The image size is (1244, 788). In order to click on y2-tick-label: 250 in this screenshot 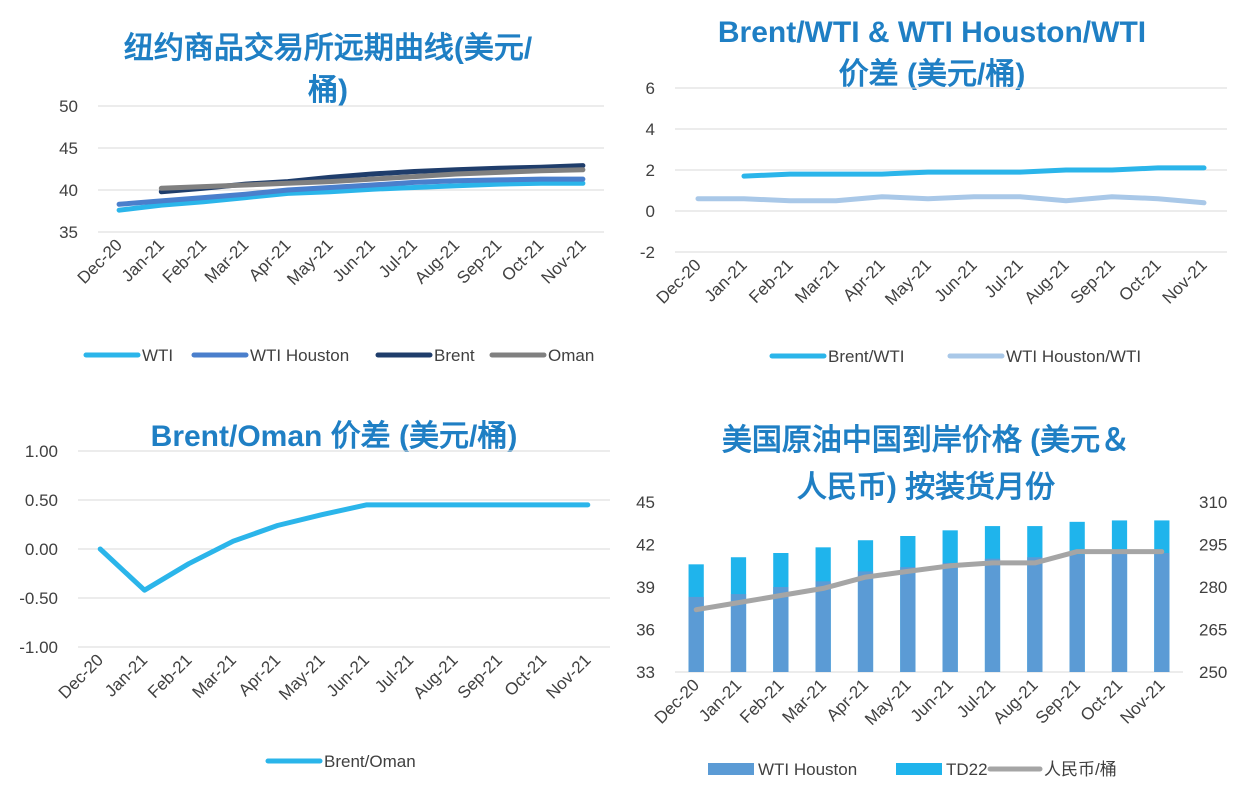, I will do `click(1213, 672)`.